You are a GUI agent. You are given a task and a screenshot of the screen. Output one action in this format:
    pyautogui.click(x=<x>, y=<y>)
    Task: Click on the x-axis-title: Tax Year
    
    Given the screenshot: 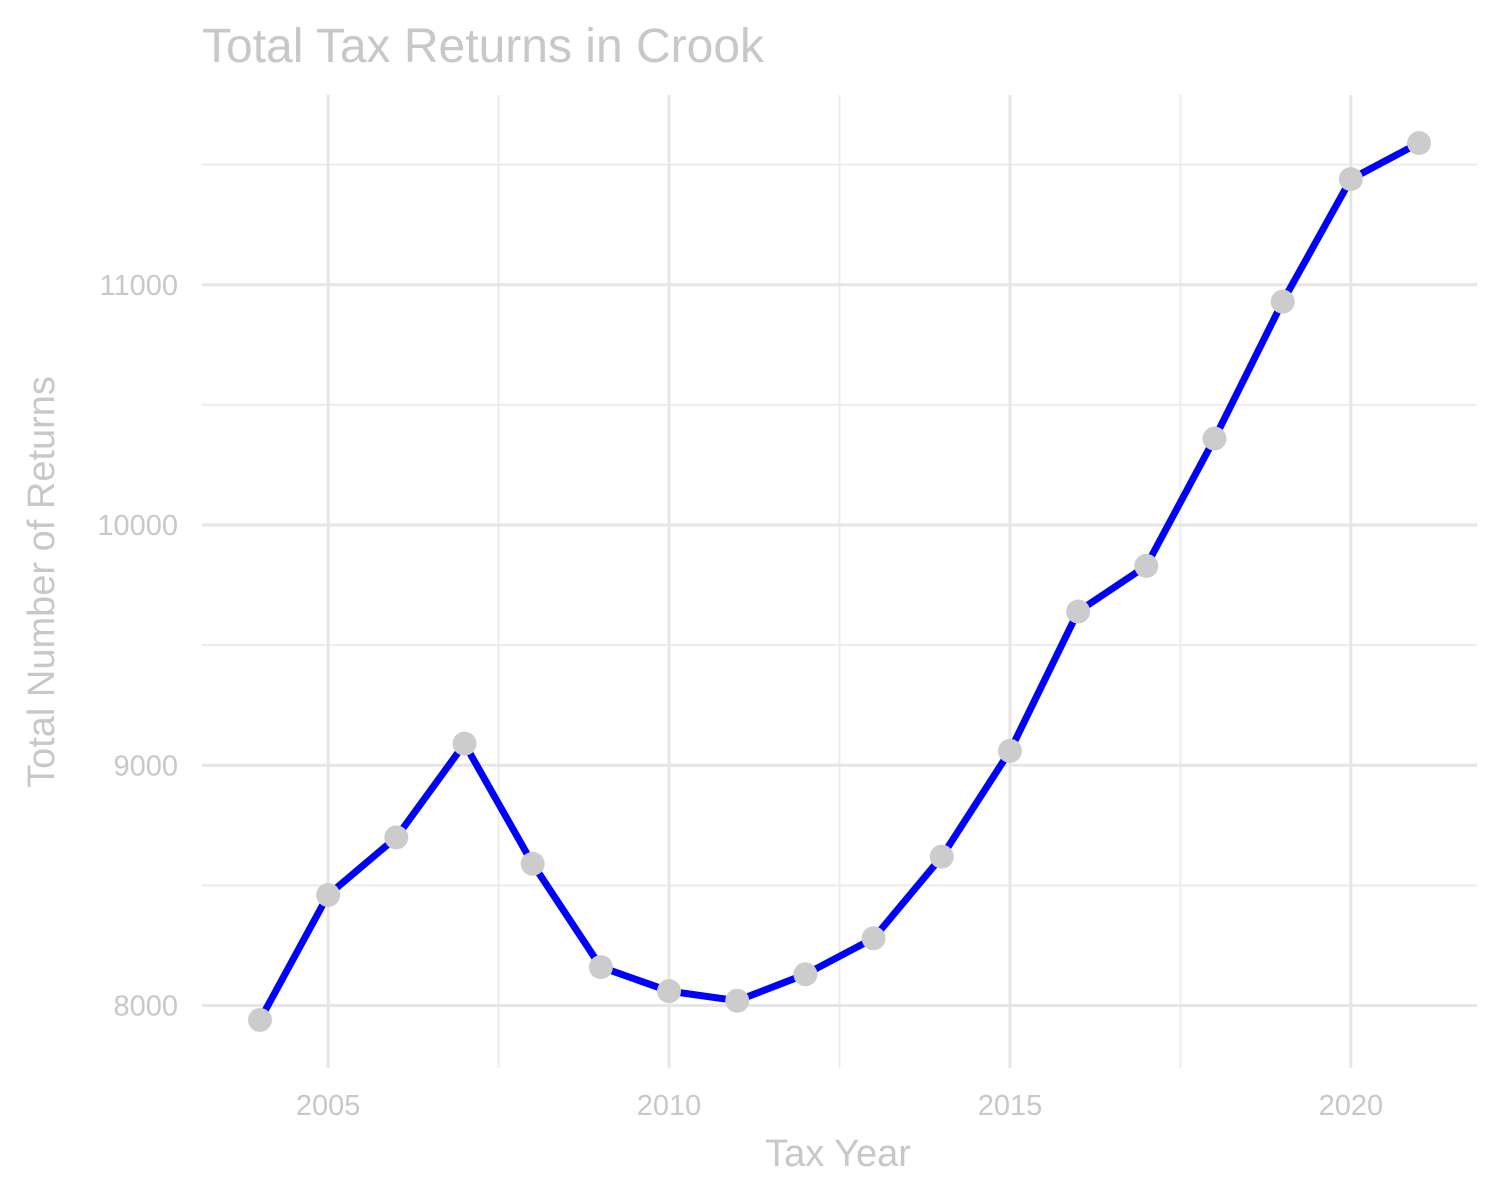 What is the action you would take?
    pyautogui.click(x=838, y=1154)
    